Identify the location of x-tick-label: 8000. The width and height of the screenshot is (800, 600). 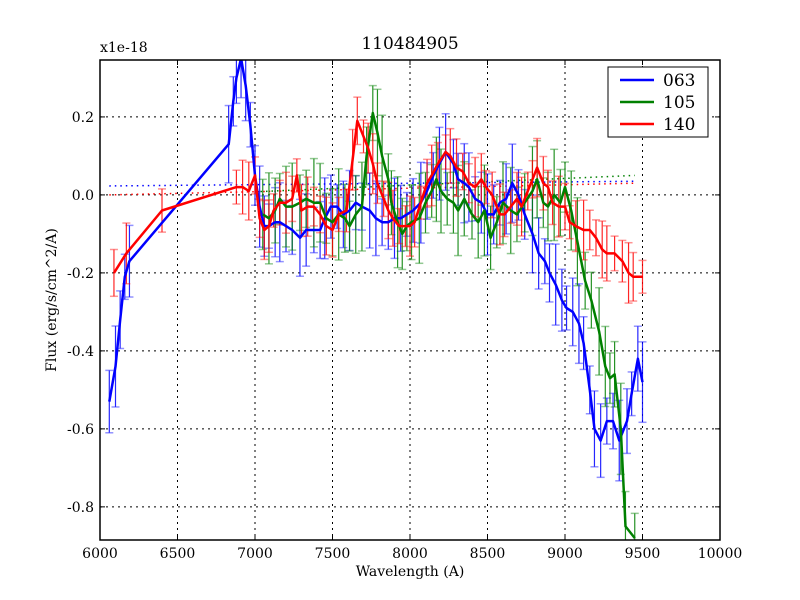
(410, 554).